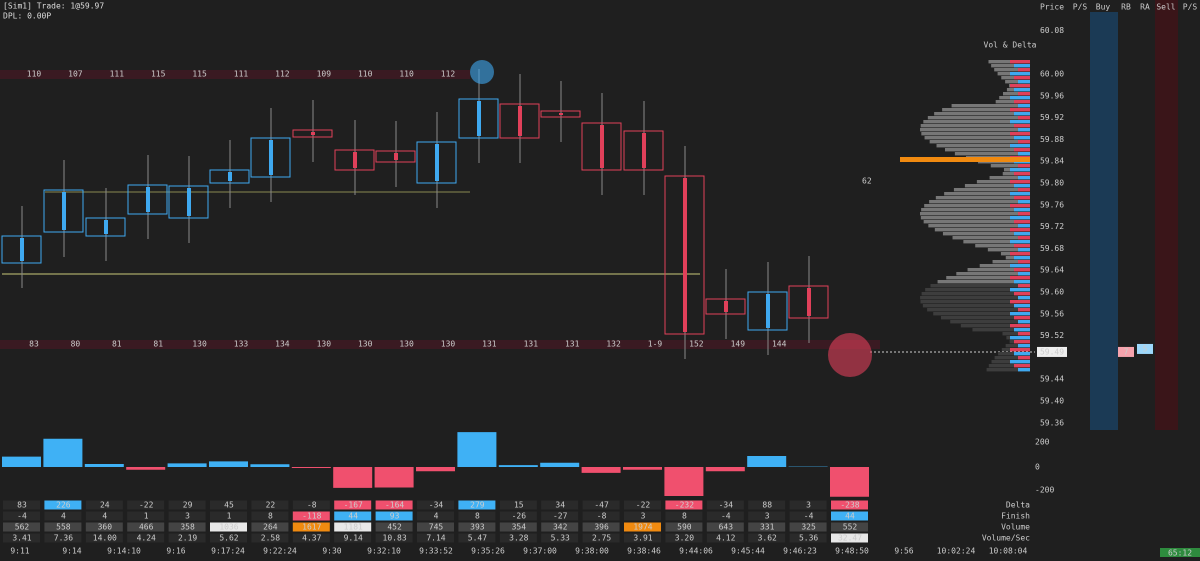  What do you see at coordinates (271, 505) in the screenshot?
I see `delta-value: 22` at bounding box center [271, 505].